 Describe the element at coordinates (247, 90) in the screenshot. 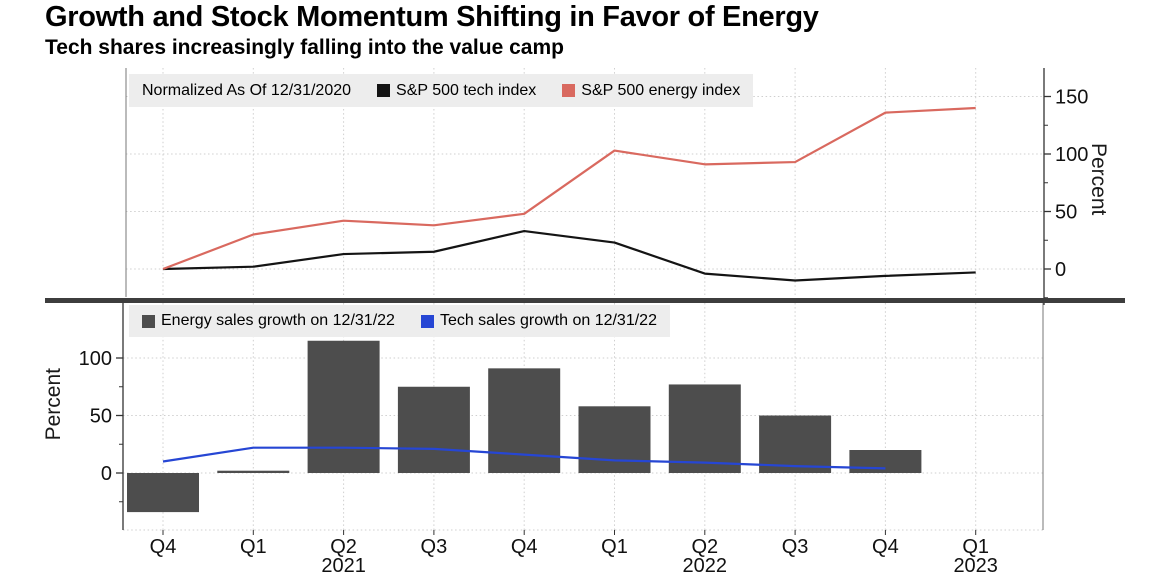

I see `legend-note: Normalized As Of 12/31/2020` at that location.